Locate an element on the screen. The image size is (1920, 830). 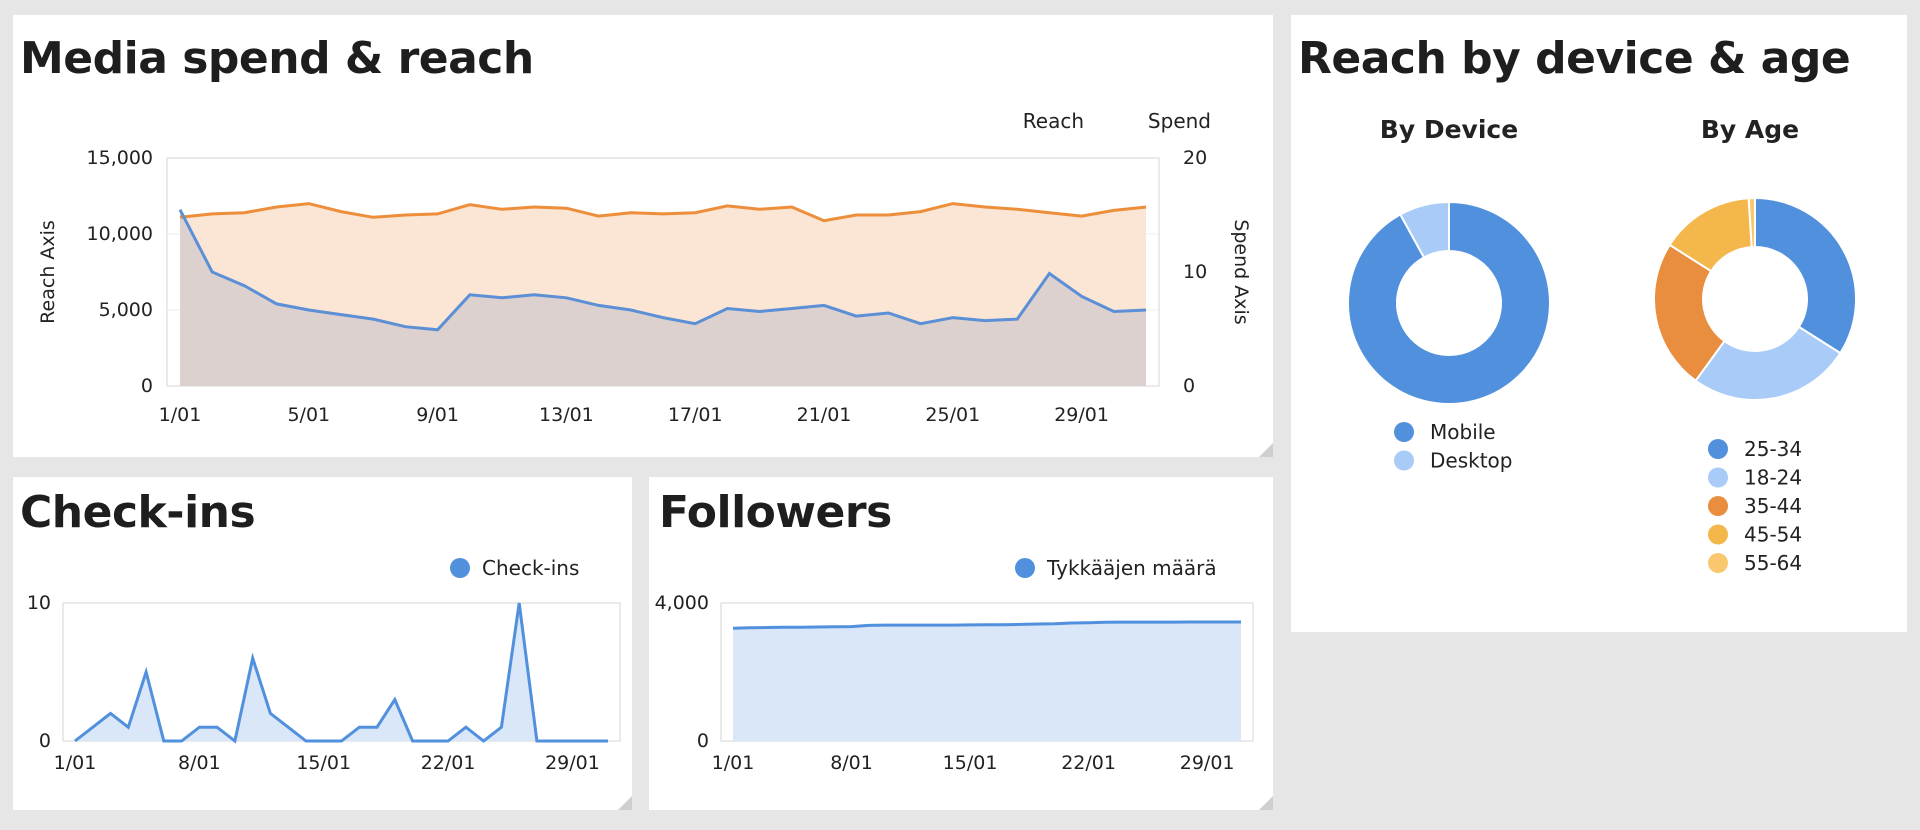
y-tick-label: 10,000 is located at coordinates (120, 234).